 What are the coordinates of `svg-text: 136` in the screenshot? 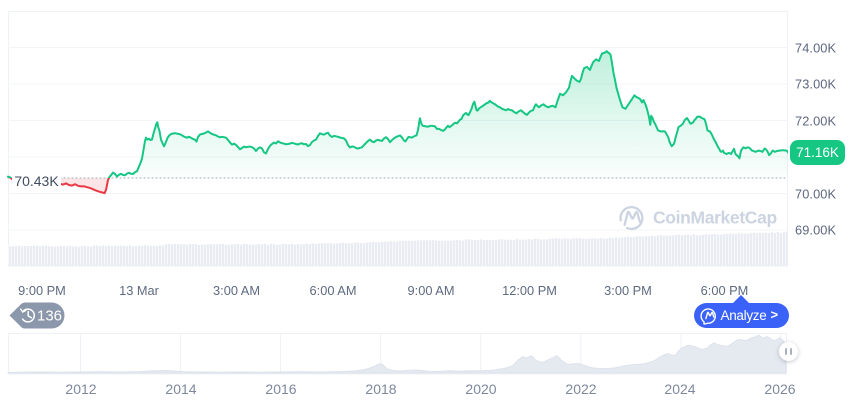 It's located at (49, 316).